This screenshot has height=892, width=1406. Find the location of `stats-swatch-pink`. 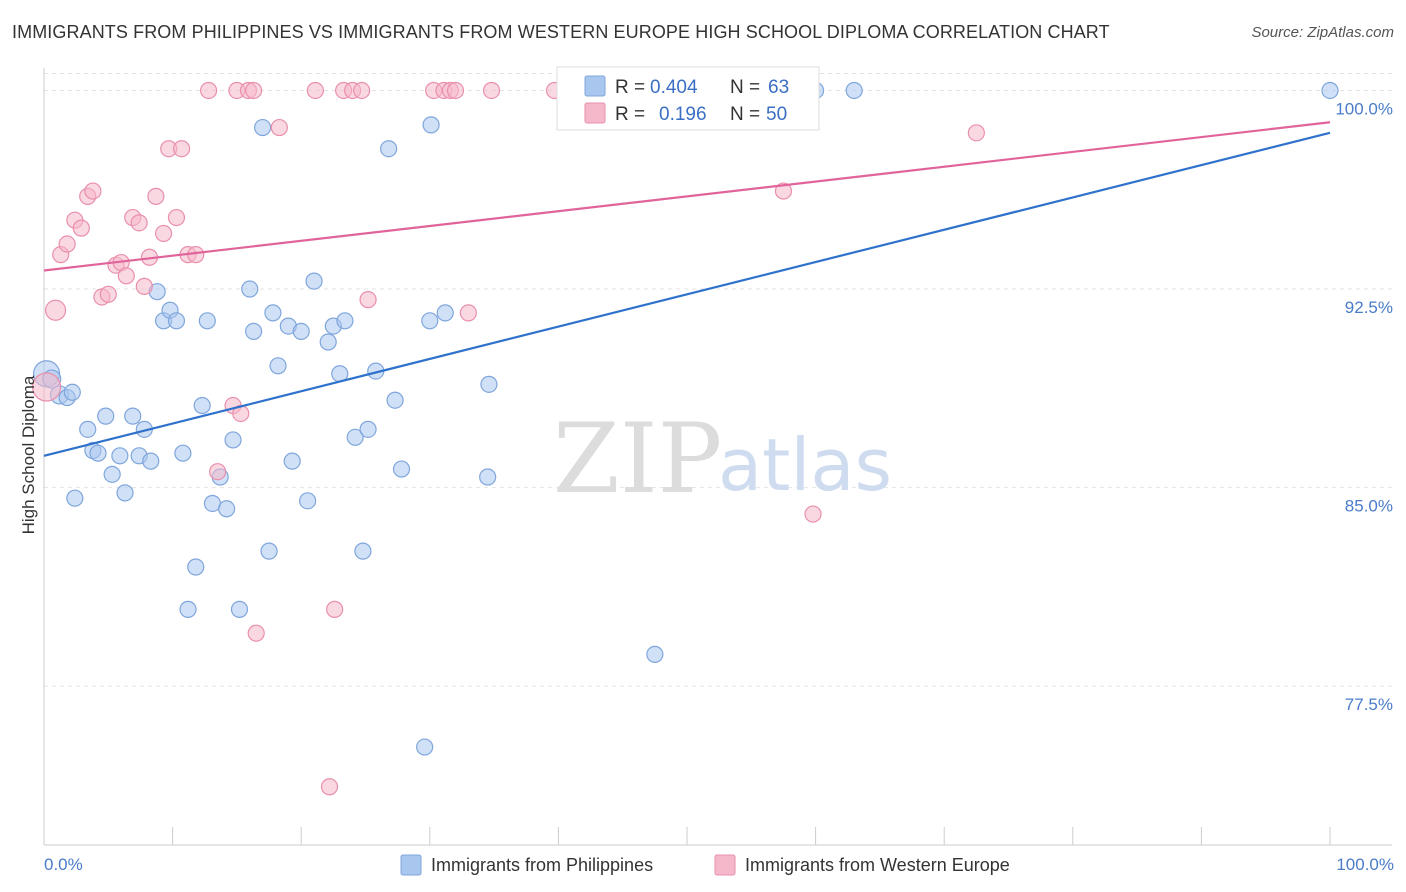

stats-swatch-pink is located at coordinates (595, 113).